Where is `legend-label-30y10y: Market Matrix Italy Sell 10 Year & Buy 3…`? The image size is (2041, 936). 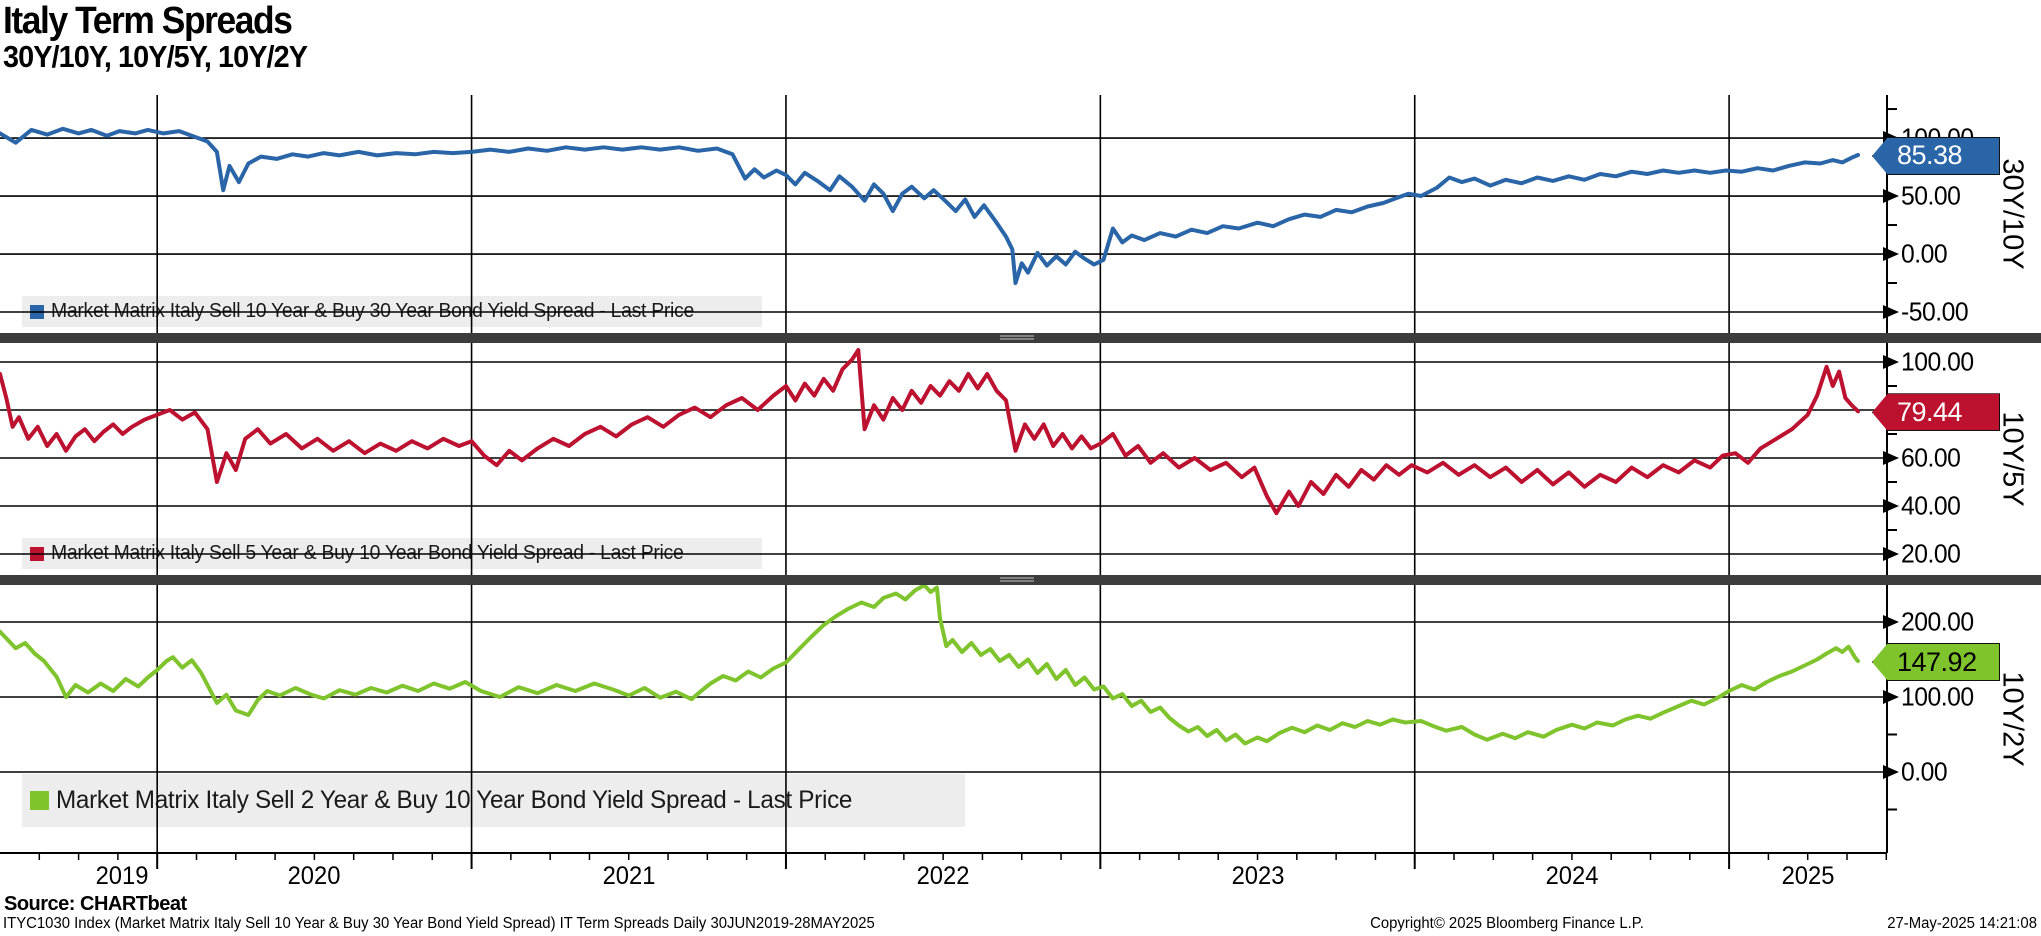
legend-label-30y10y: Market Matrix Italy Sell 10 Year & Buy 3… is located at coordinates (372, 311).